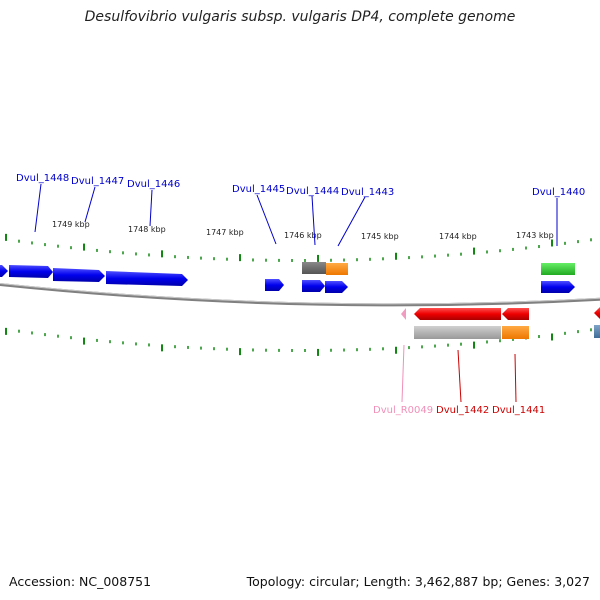 This screenshot has height=600, width=600. Describe the element at coordinates (274, 285) in the screenshot. I see `gene-dvul-1445-arrow` at that location.